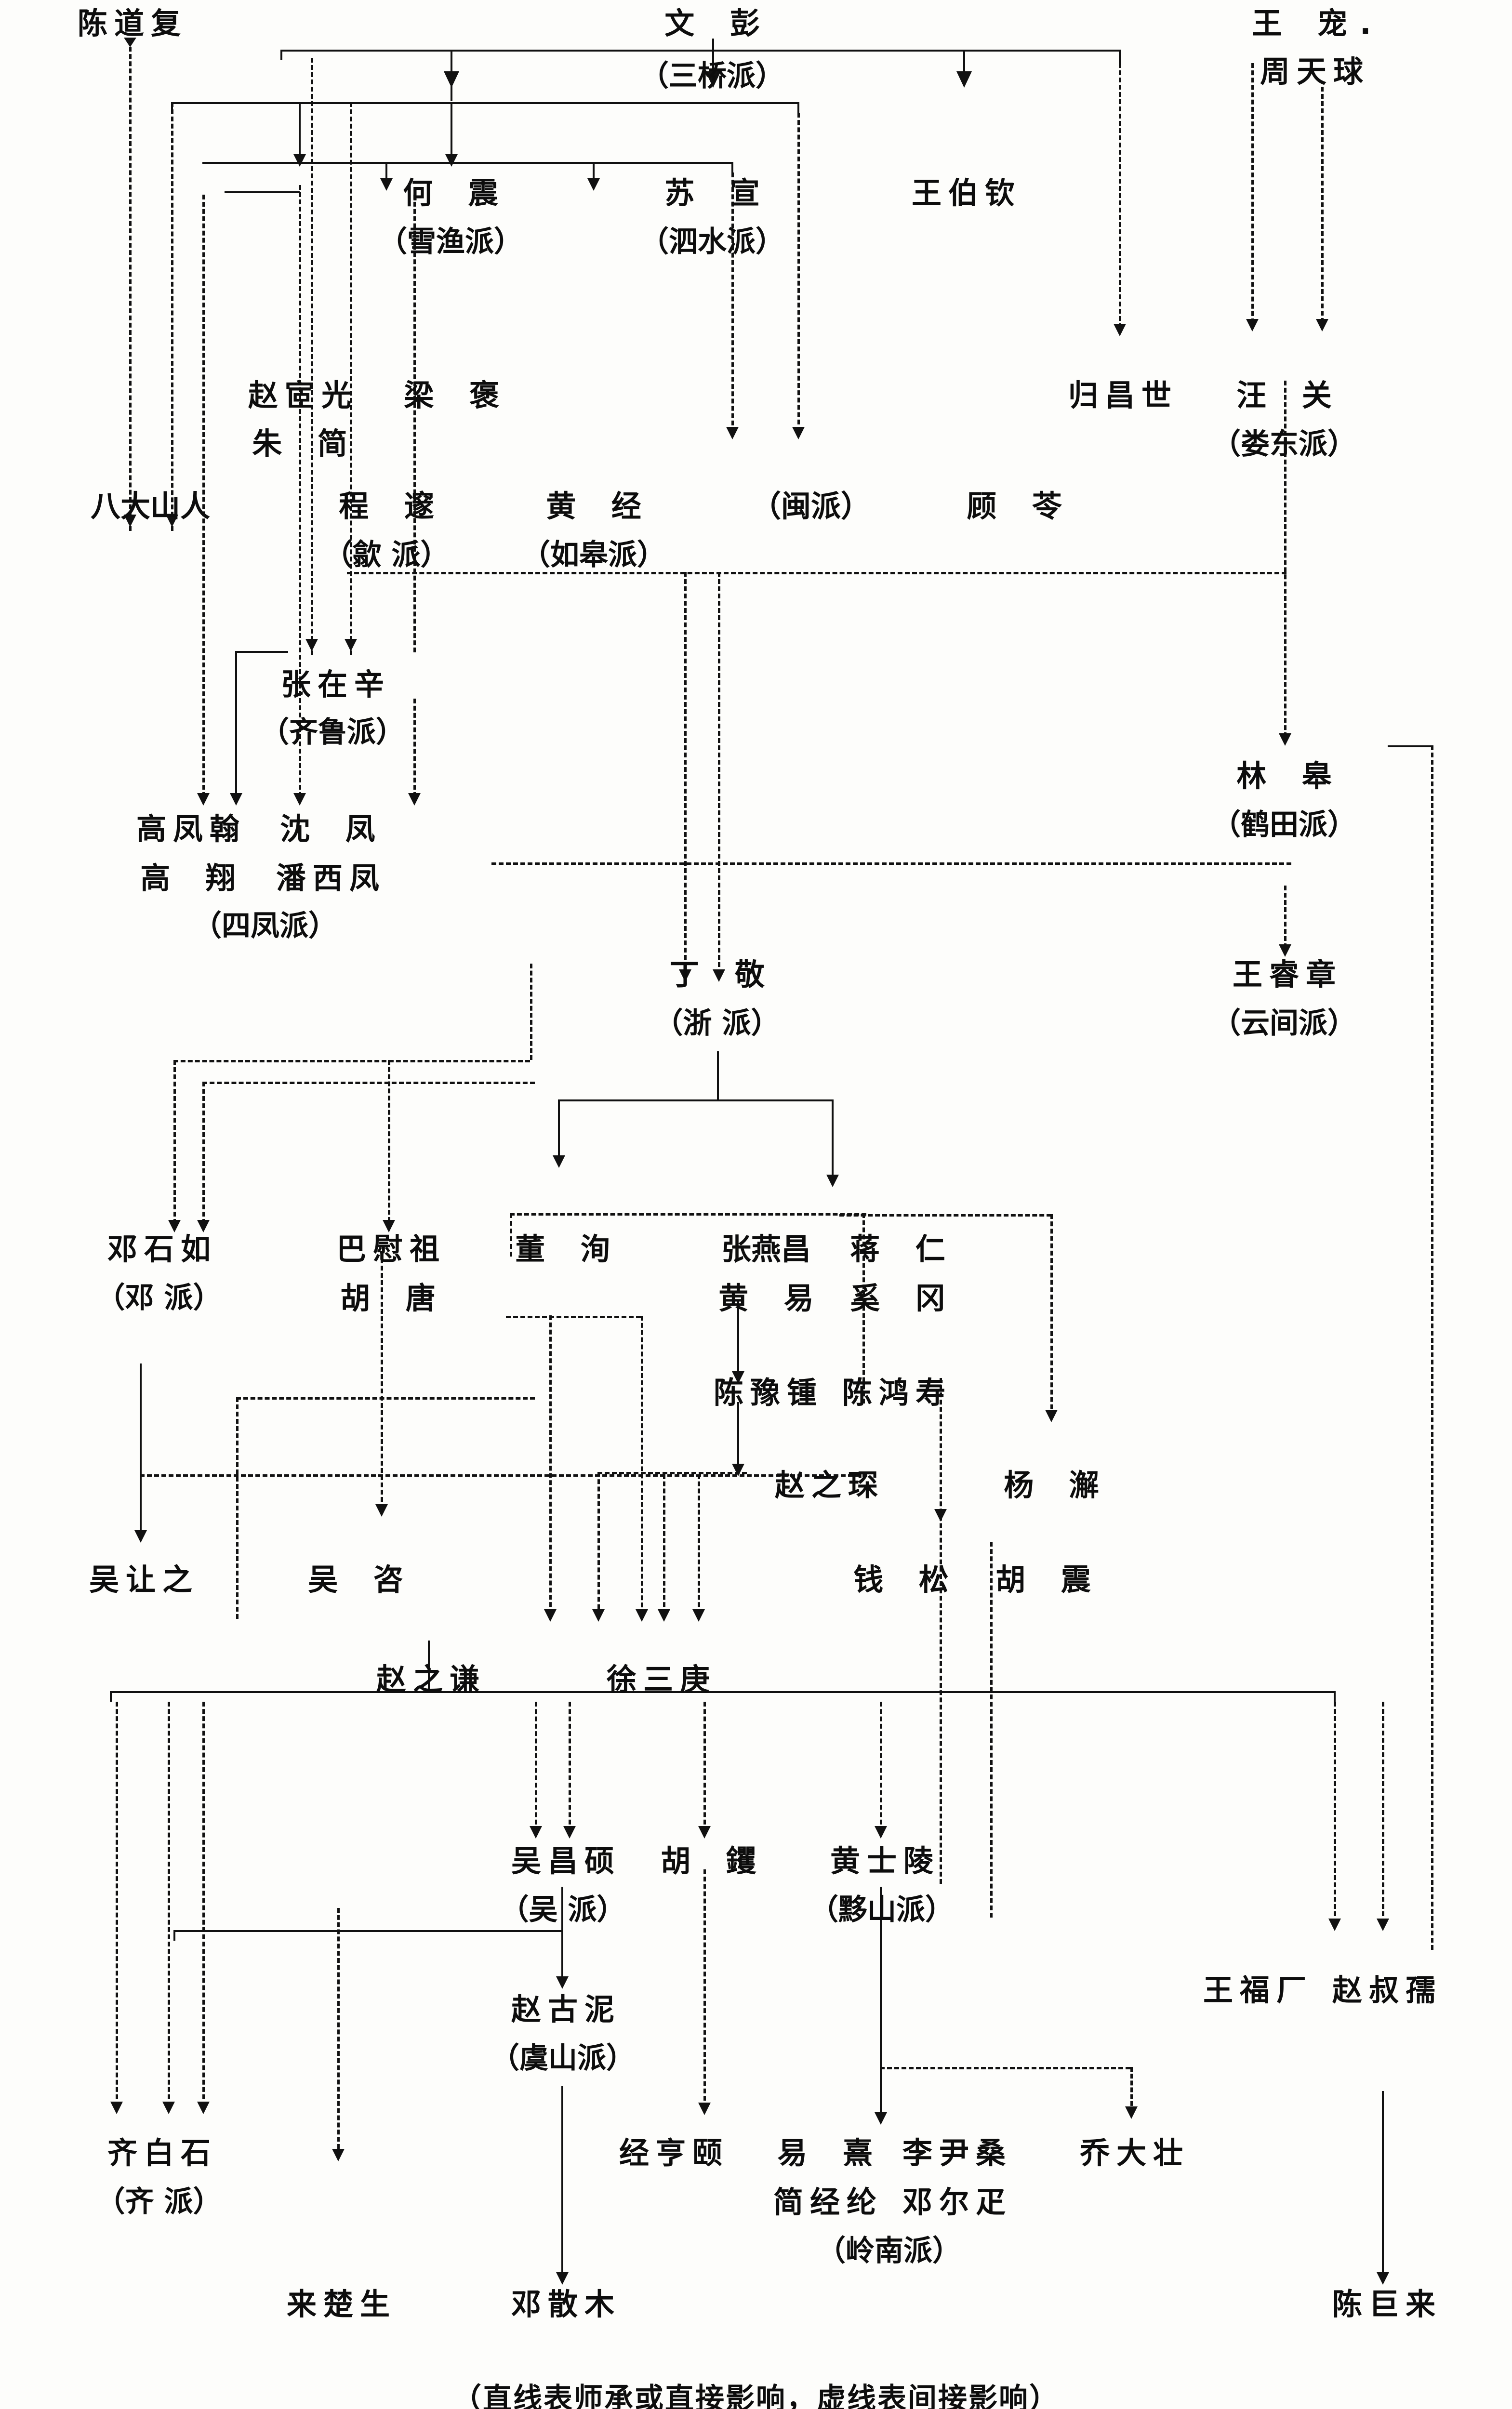  Describe the element at coordinates (331, 878) in the screenshot. I see `node-pan-xifeng: 潘西凤` at that location.